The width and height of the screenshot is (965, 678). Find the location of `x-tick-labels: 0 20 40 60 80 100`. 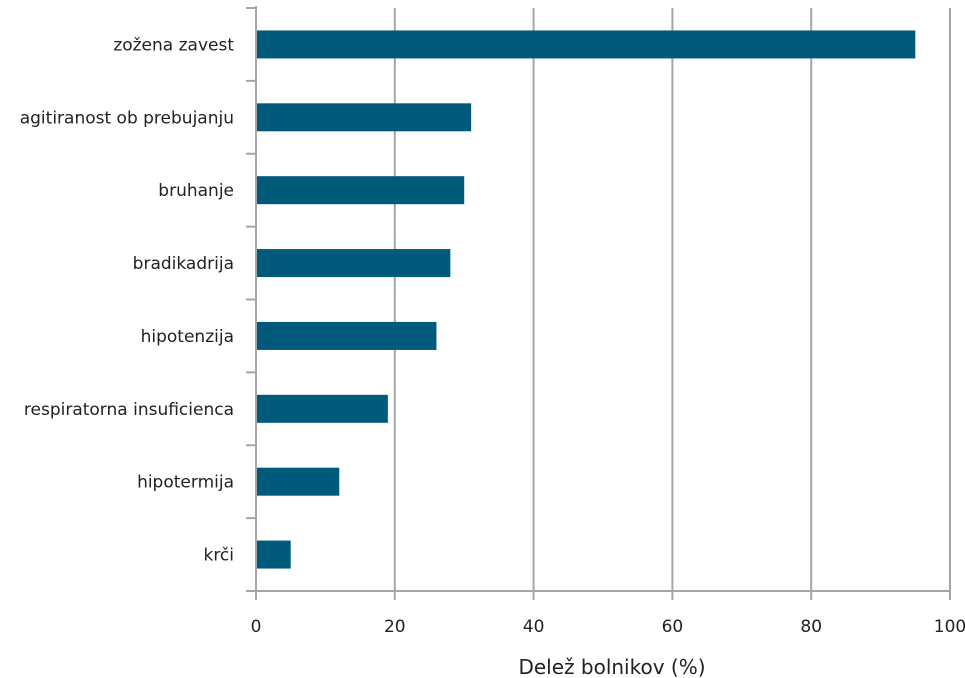

x-tick-labels: 0 20 40 60 80 100 is located at coordinates (608, 627).